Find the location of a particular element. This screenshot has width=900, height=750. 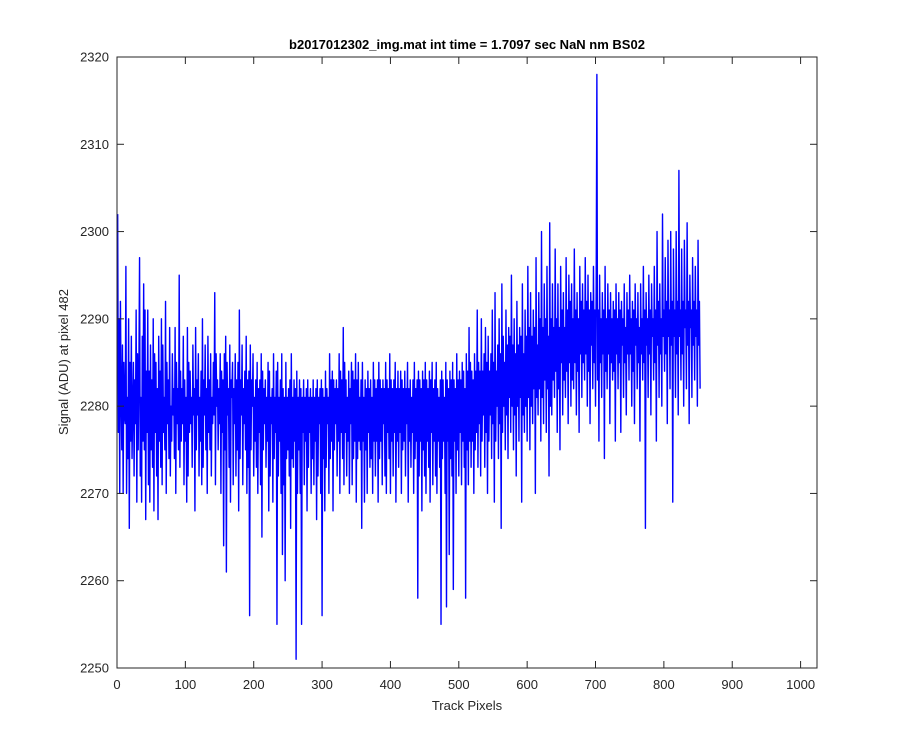

x-tick-label: 300 is located at coordinates (322, 684).